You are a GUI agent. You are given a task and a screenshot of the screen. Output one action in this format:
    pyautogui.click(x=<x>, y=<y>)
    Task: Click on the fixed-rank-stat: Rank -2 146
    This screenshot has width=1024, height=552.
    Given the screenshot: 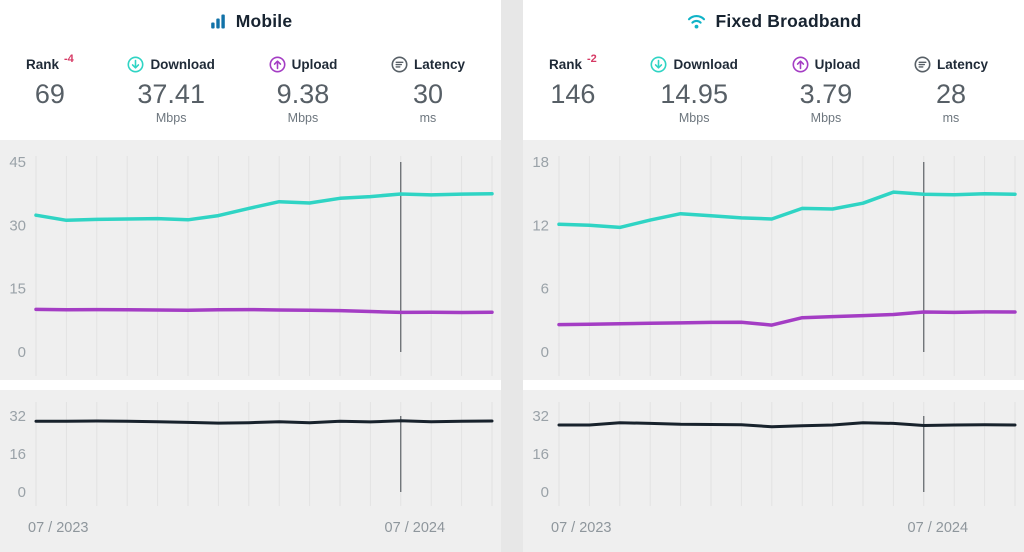 What is the action you would take?
    pyautogui.click(x=573, y=92)
    